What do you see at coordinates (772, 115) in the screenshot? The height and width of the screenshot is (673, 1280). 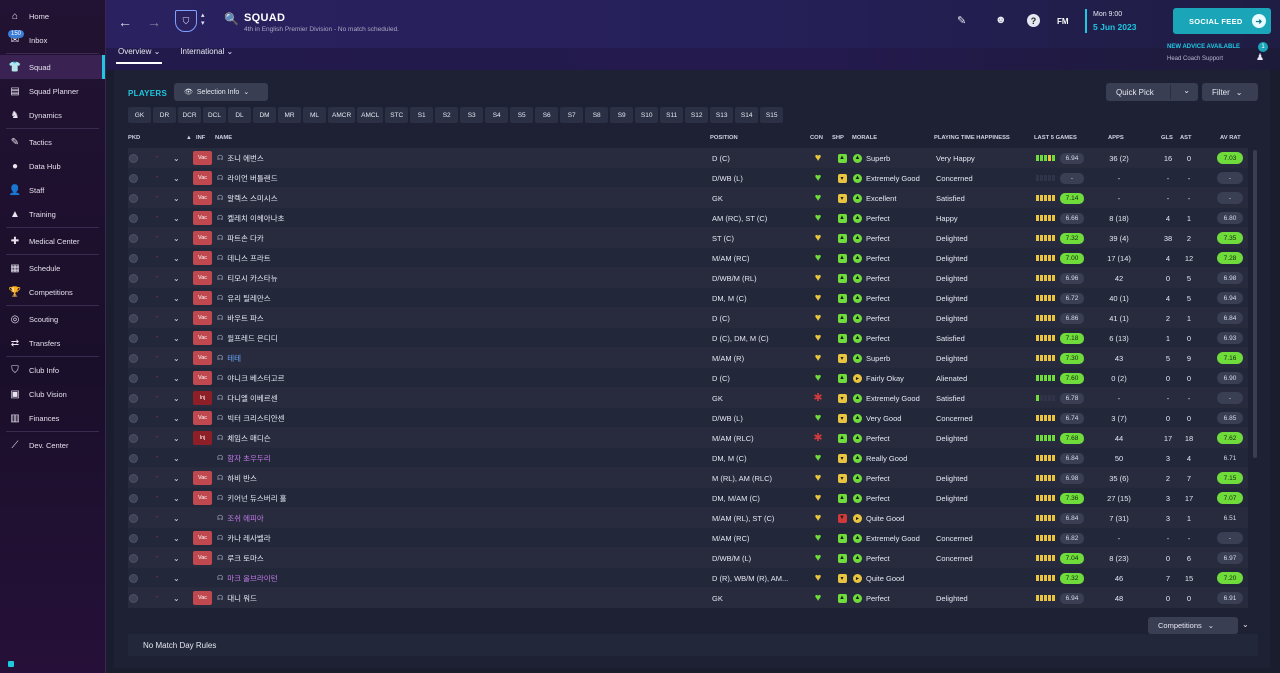 I see `position-filter-s15: S15` at bounding box center [772, 115].